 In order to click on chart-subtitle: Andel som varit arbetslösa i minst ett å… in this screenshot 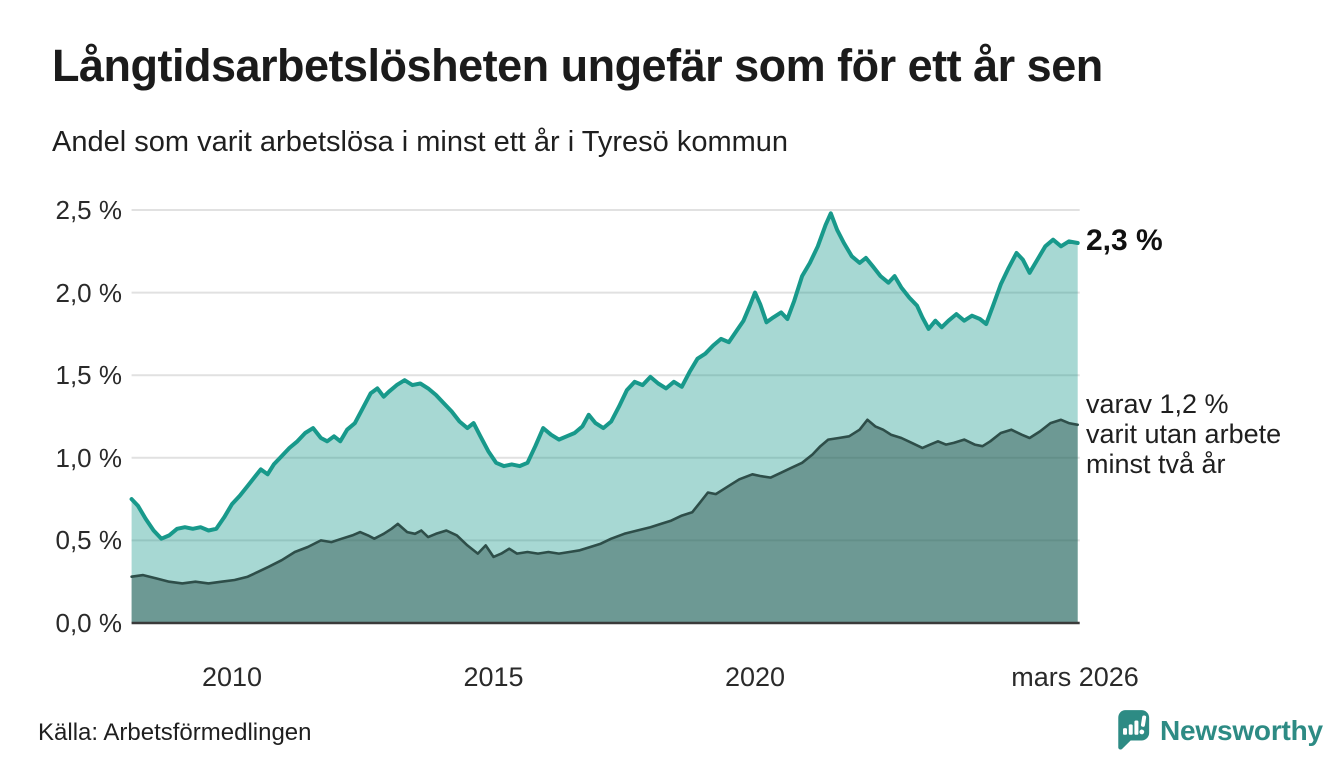, I will do `click(420, 142)`.